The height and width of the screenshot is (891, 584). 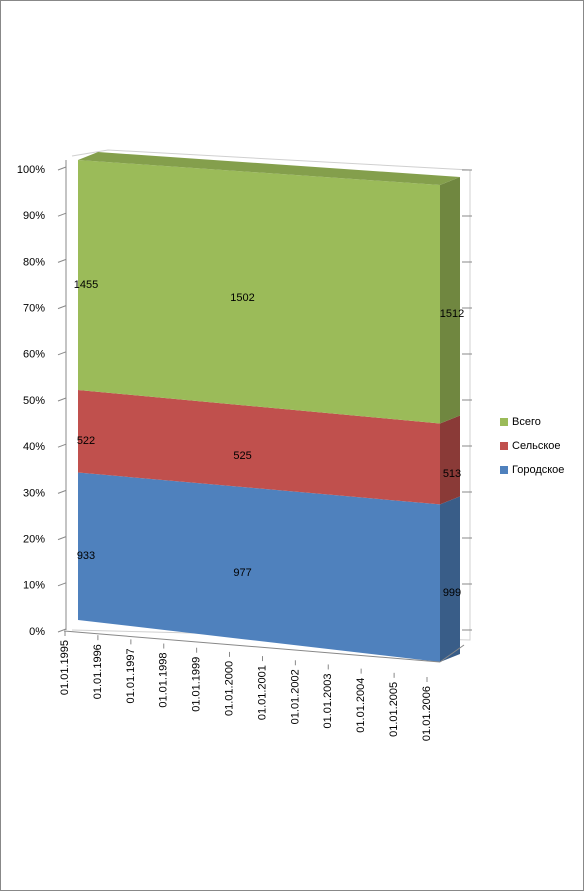 What do you see at coordinates (86, 285) in the screenshot?
I see `data-label: 1455` at bounding box center [86, 285].